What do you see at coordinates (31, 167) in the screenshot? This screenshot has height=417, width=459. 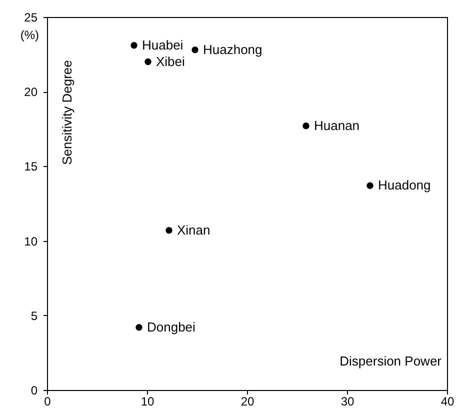 I see `y-tick-label: 15` at bounding box center [31, 167].